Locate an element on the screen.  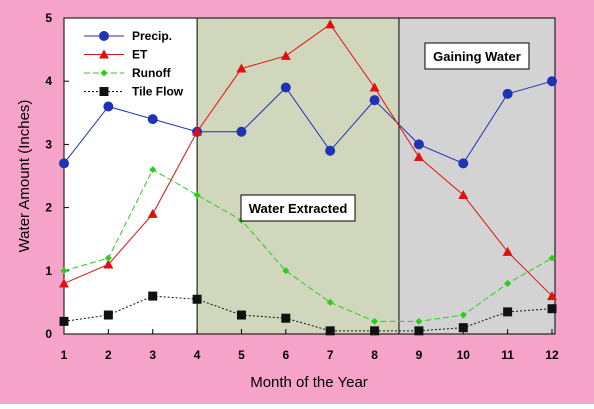
series-line-tile-flow is located at coordinates (308, 313).